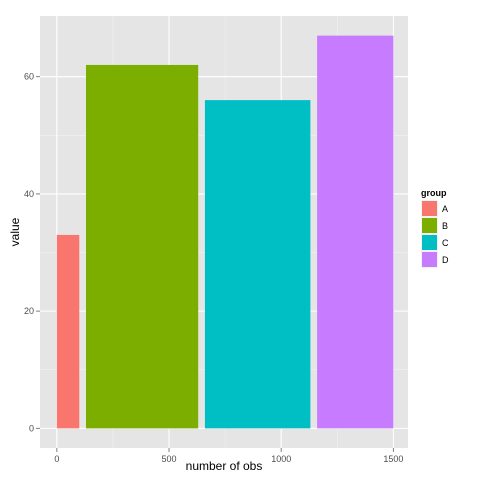  What do you see at coordinates (429, 259) in the screenshot?
I see `legend-key-d` at bounding box center [429, 259].